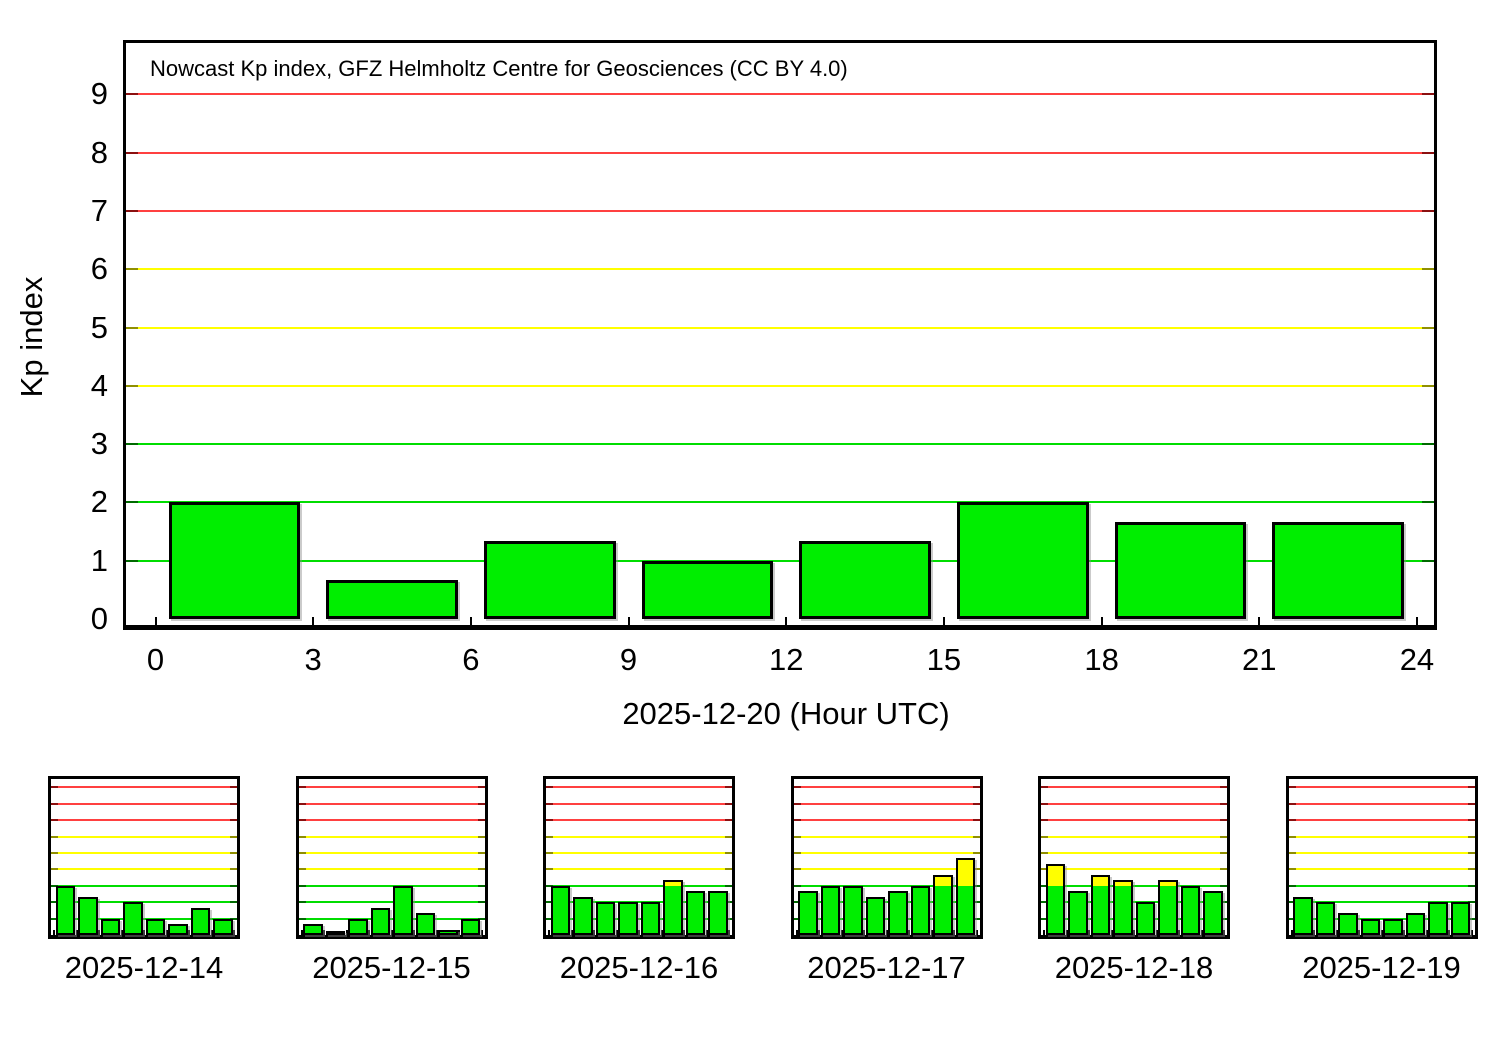  Describe the element at coordinates (920, 910) in the screenshot. I see `kp-bar-15h-18h` at that location.